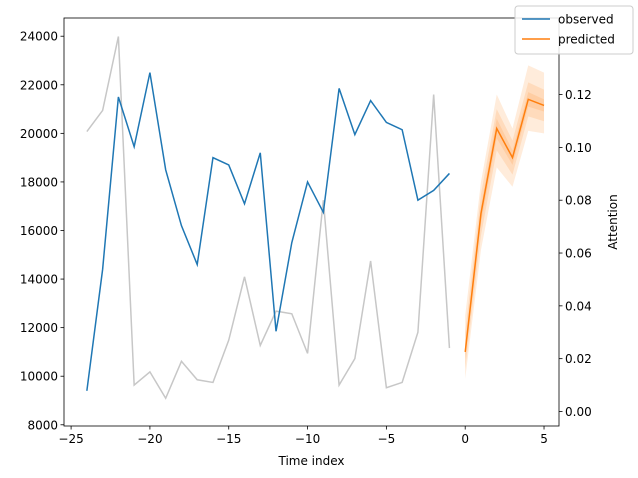 This screenshot has width=638, height=478. I want to click on x-tick-label: 5, so click(544, 439).